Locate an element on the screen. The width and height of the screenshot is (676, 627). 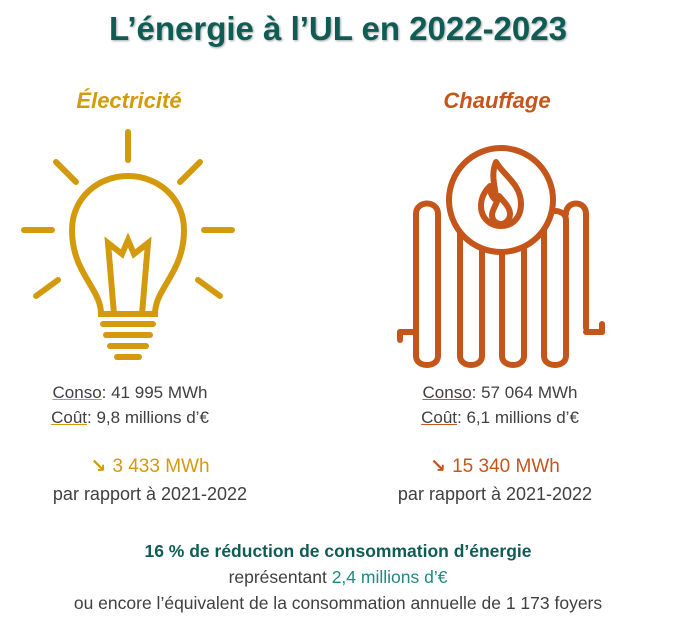
heating-stats: Conso: 57 064 MWh Coût: 6,1 millions d’€ is located at coordinates (500, 405).